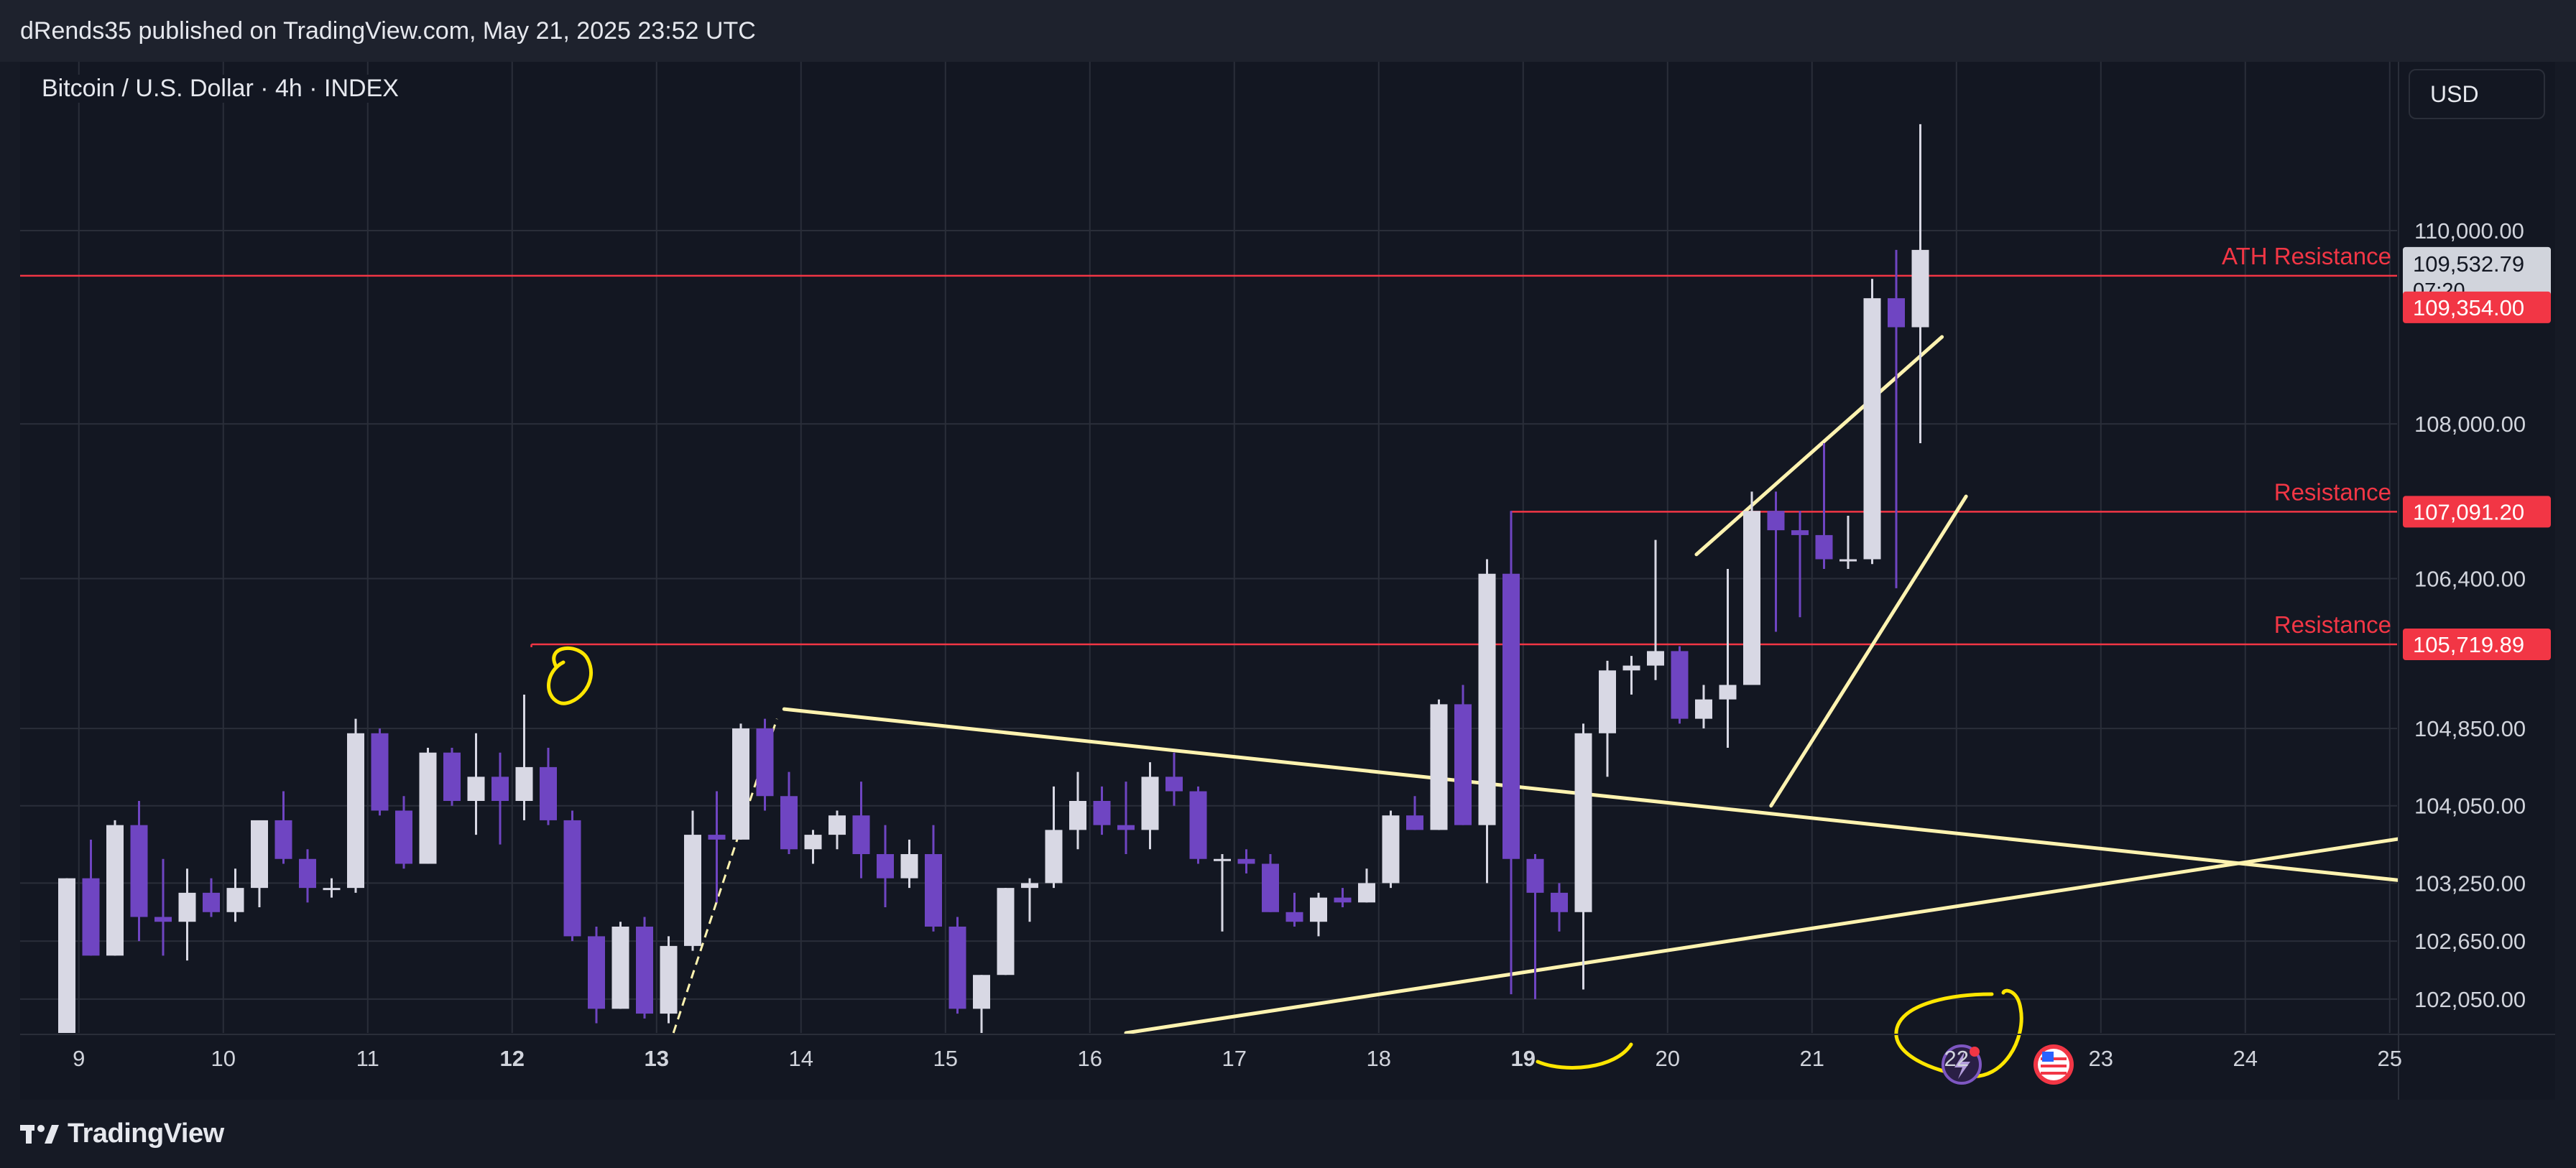 The image size is (2576, 1168). Describe the element at coordinates (945, 1058) in the screenshot. I see `time-tick-label: 15` at that location.